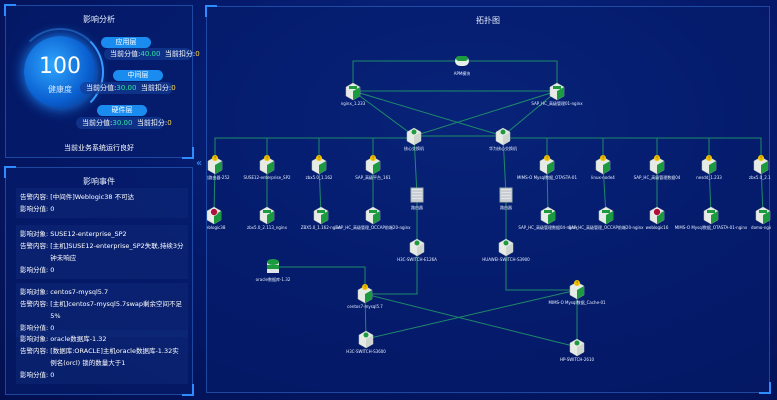 The height and width of the screenshot is (400, 777). Describe the element at coordinates (462, 66) in the screenshot. I see `topology-node: APM模块` at that location.